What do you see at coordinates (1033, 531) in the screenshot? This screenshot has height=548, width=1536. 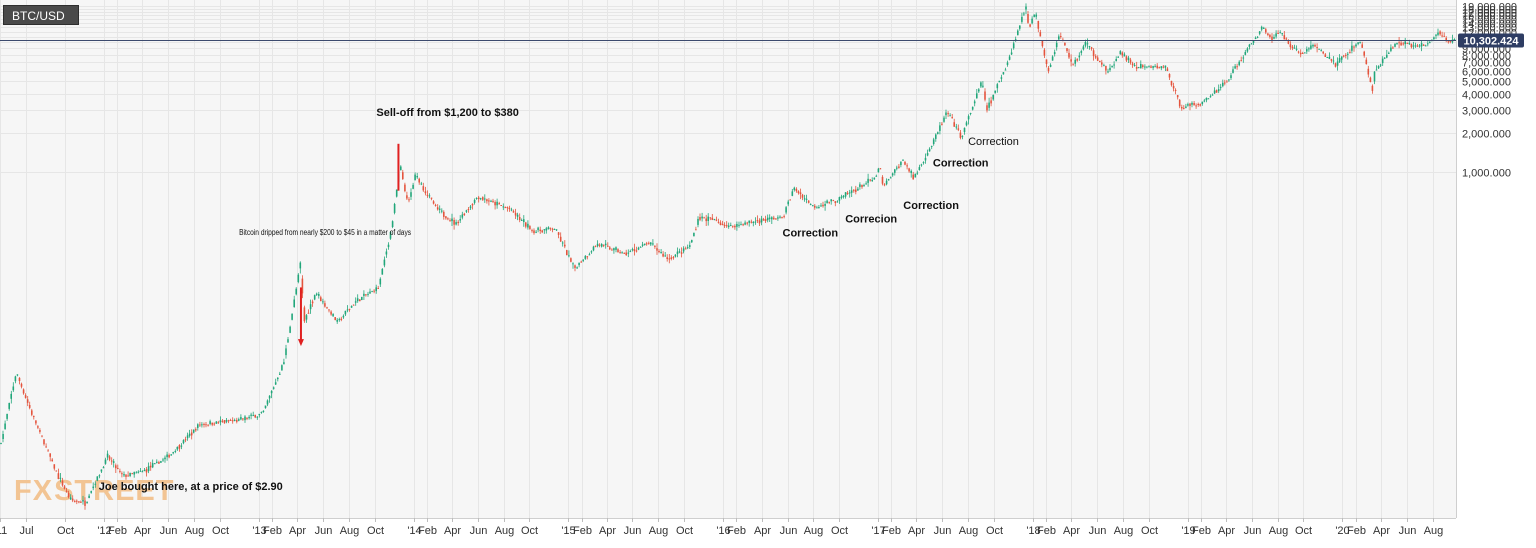 I see `x-tick-label: '18` at bounding box center [1033, 531].